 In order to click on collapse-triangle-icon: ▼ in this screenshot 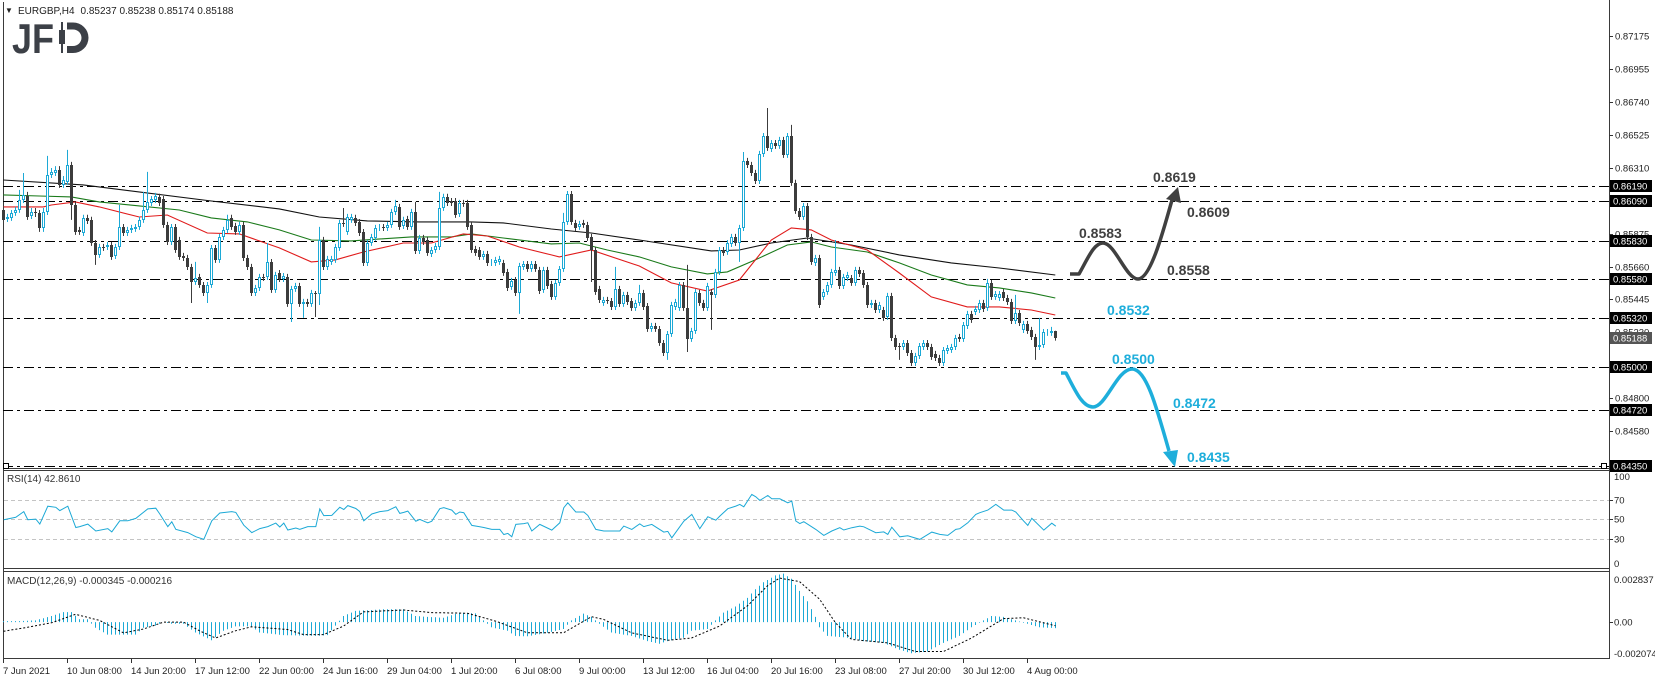, I will do `click(9, 10)`.